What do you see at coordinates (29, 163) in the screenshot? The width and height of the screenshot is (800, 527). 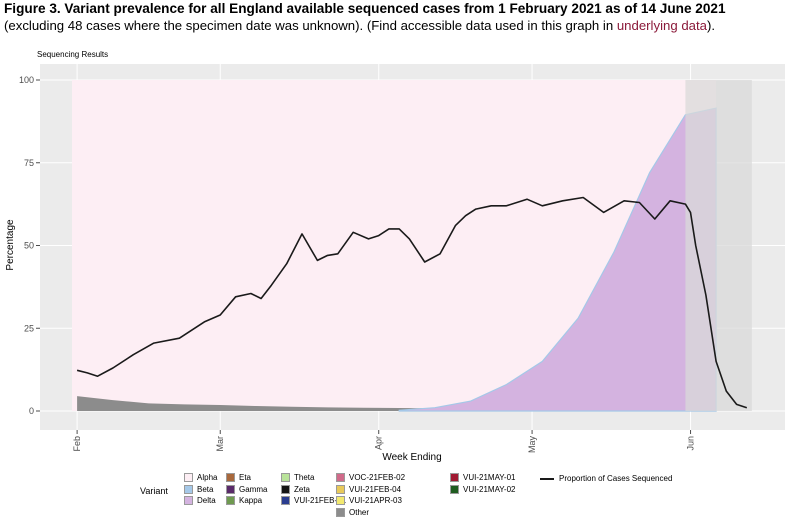 I see `y-tick-label: 75` at bounding box center [29, 163].